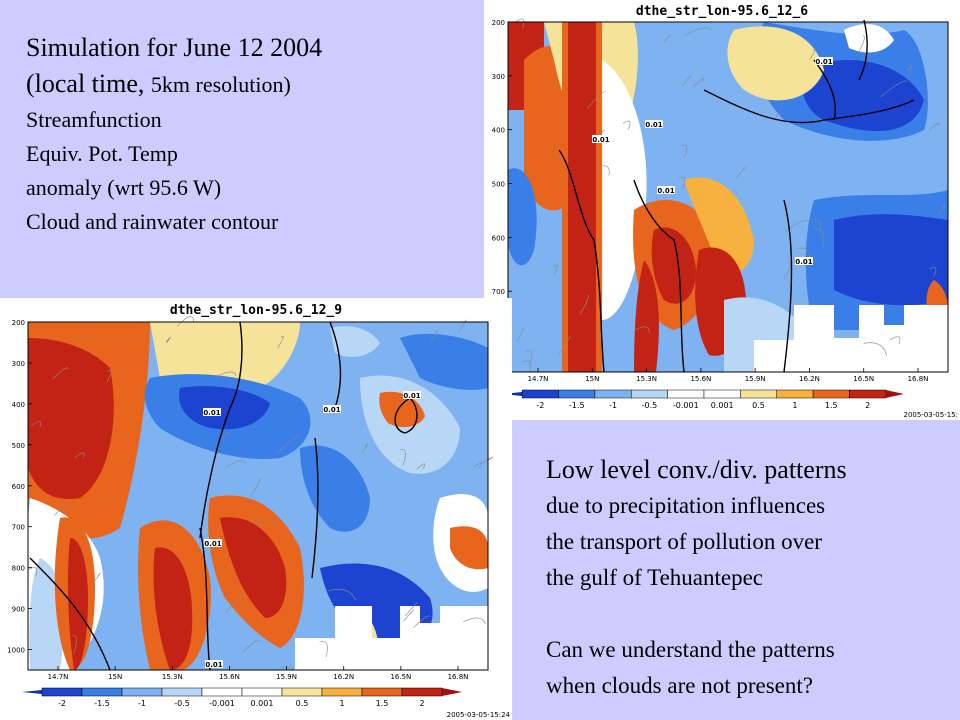  What do you see at coordinates (142, 703) in the screenshot?
I see `colorbar-label: -1` at bounding box center [142, 703].